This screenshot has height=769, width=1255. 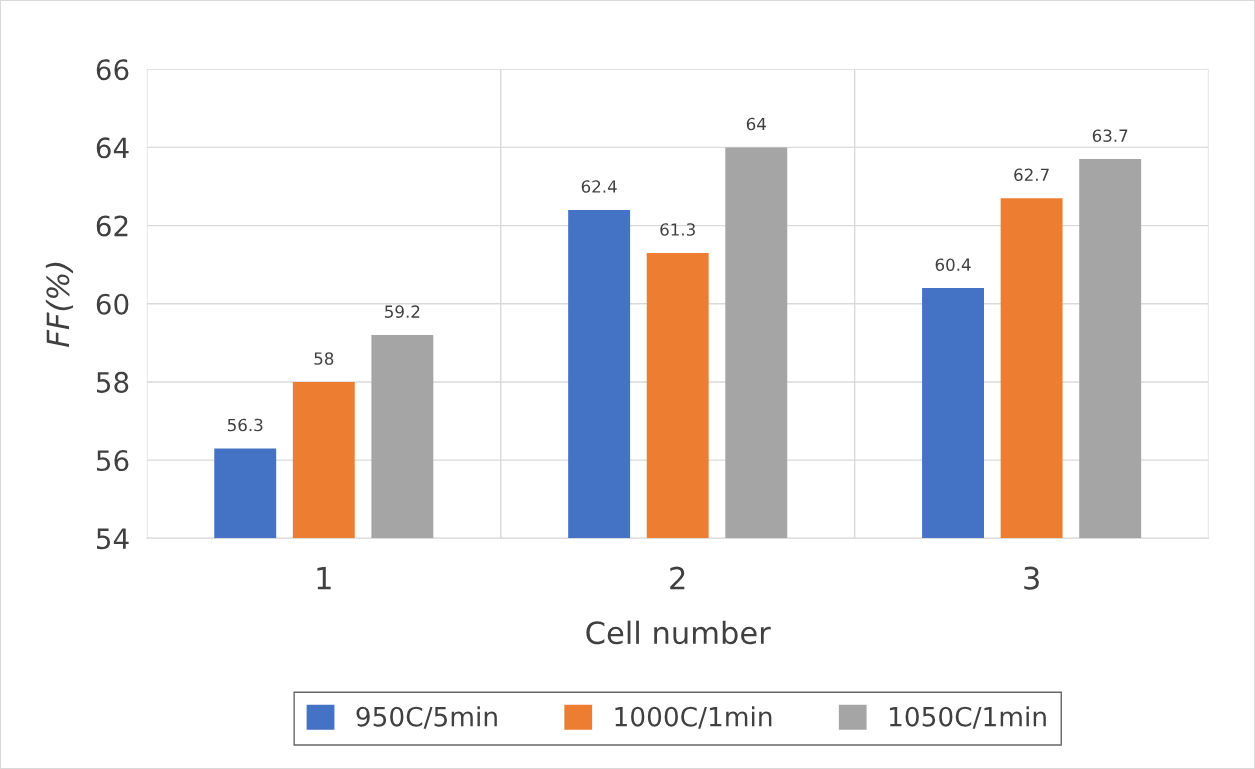 I want to click on data-label: 64, so click(x=756, y=124).